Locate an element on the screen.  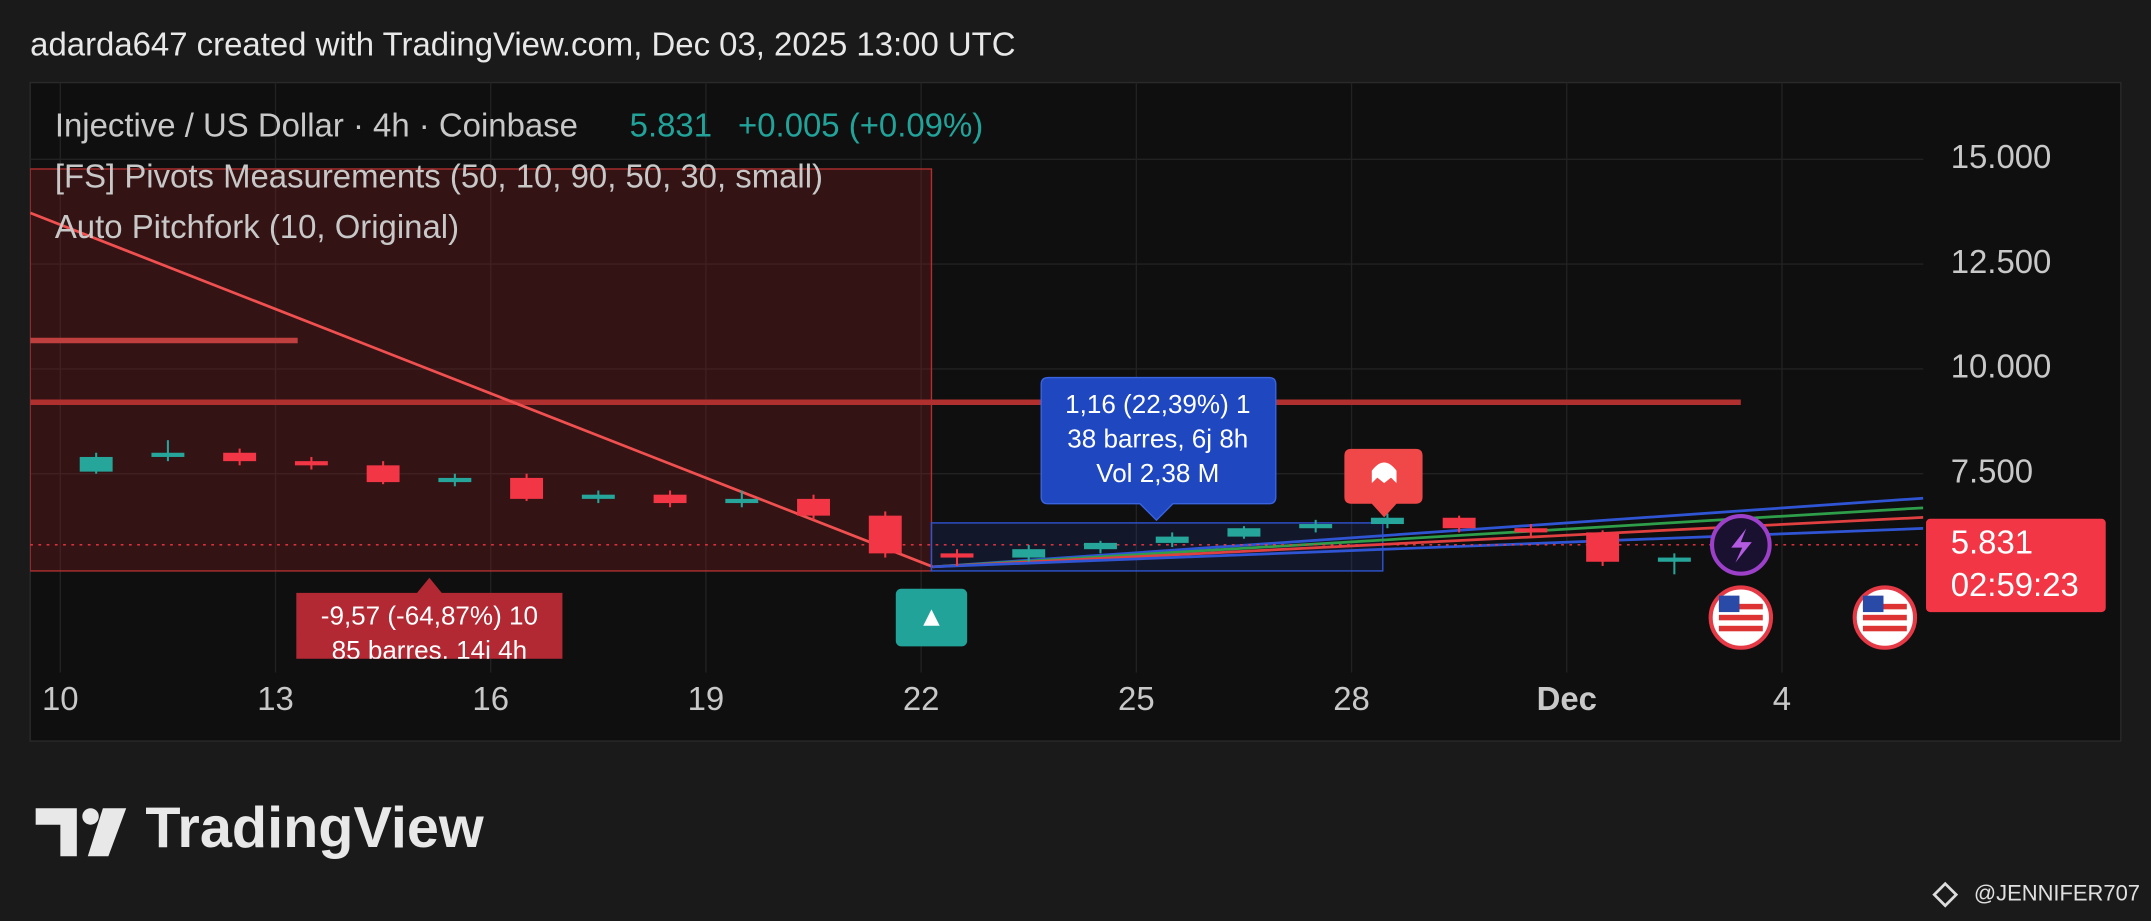
measure-text: 1,16 (22,39%) 1 is located at coordinates (1157, 404).